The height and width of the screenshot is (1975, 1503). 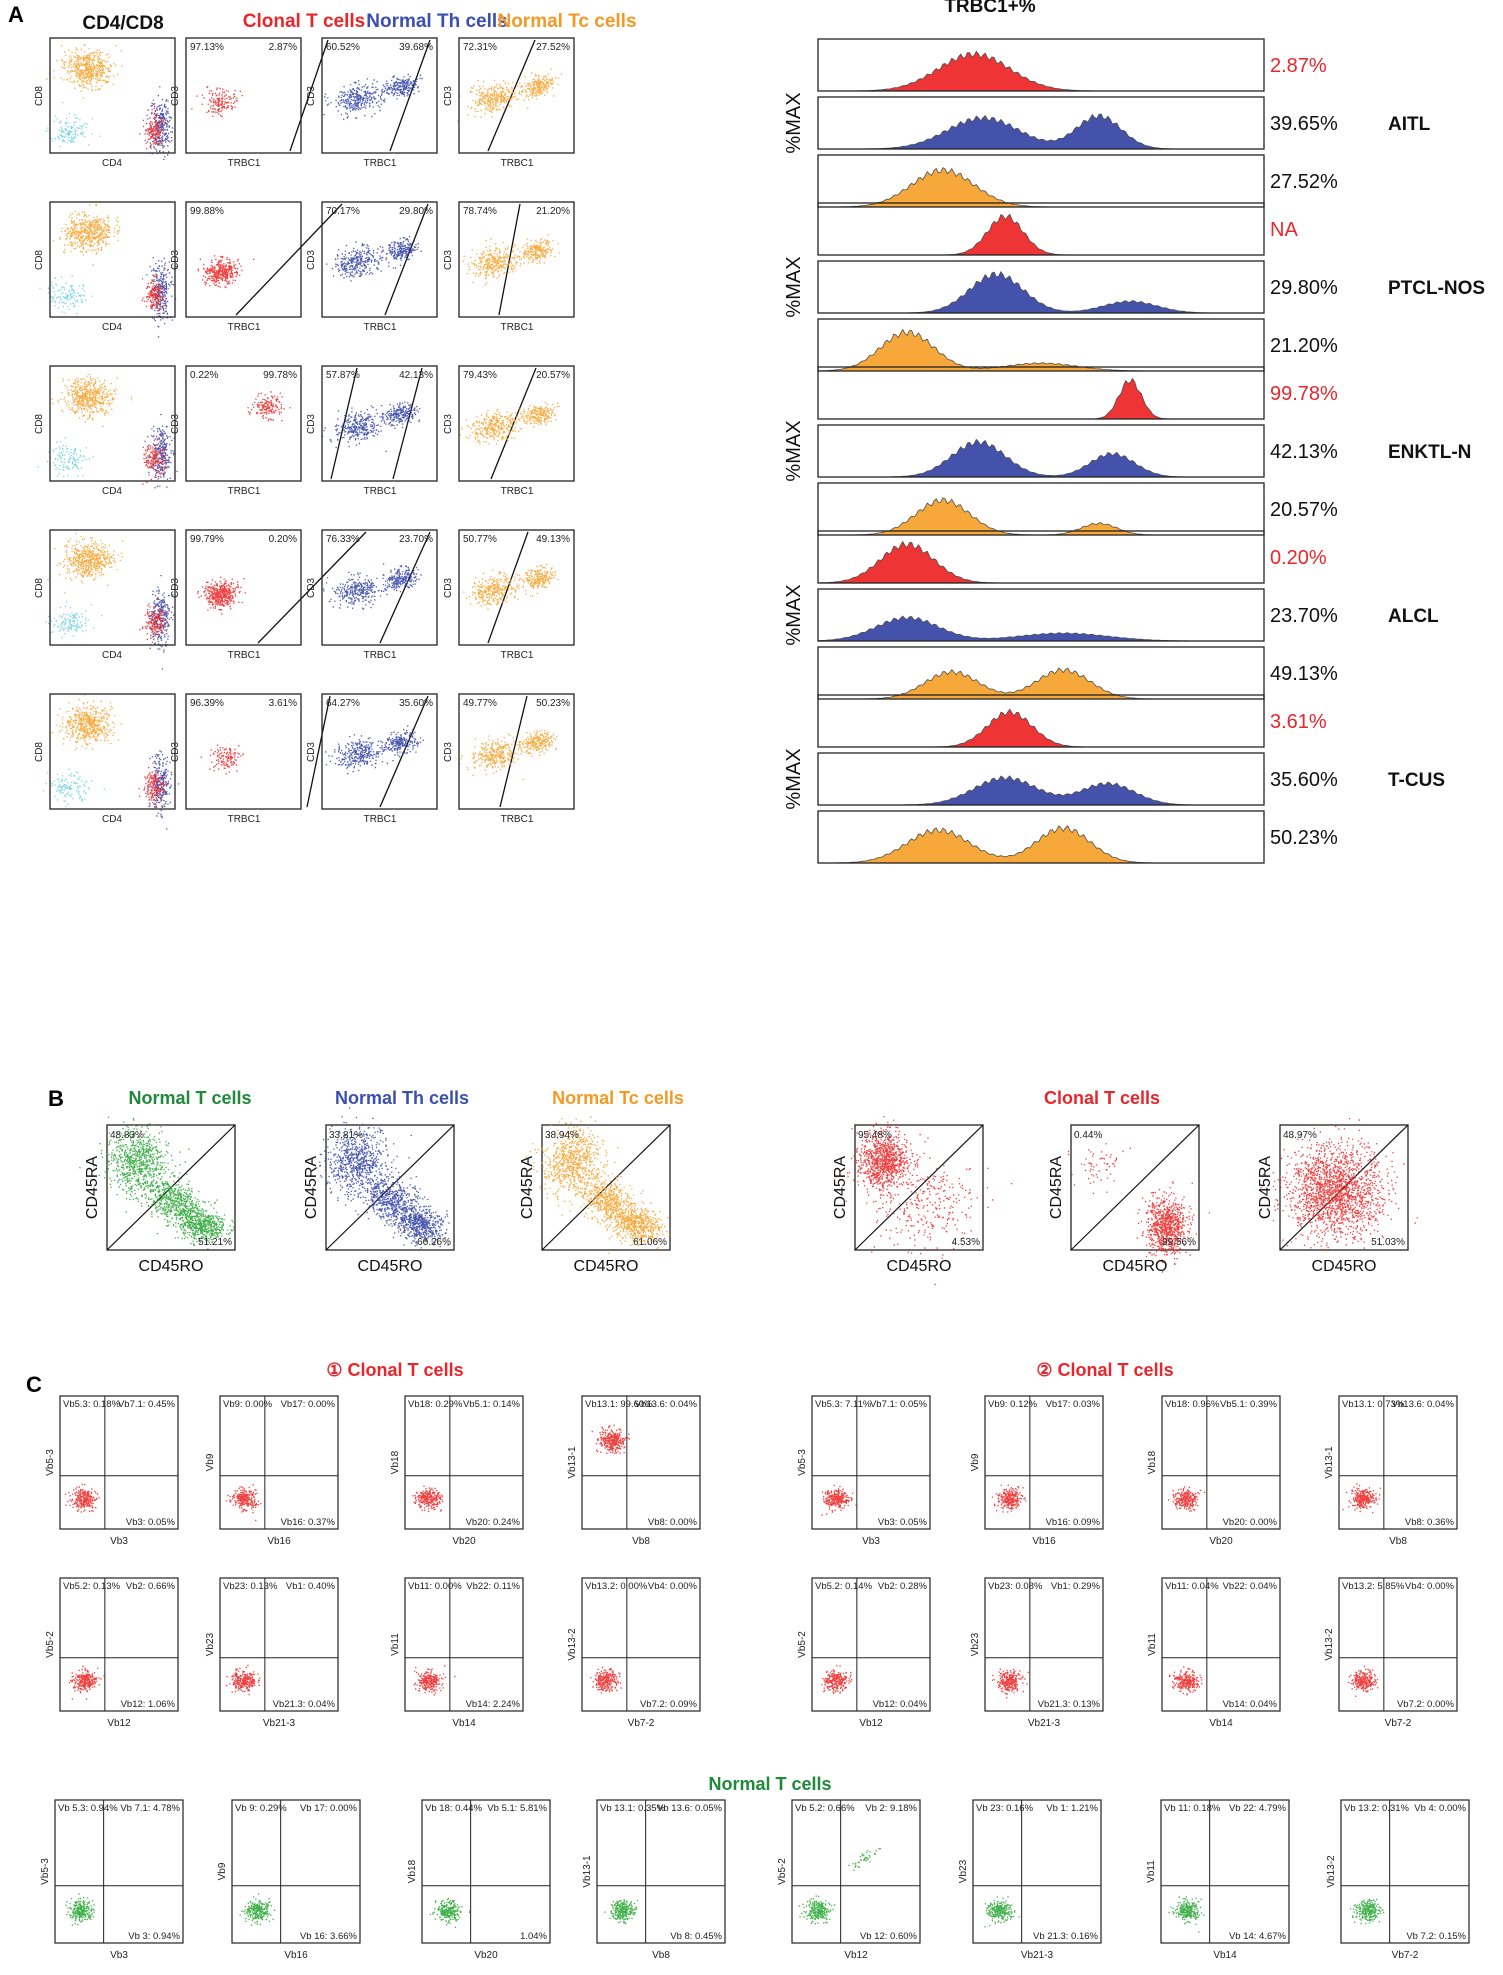 What do you see at coordinates (329, 1808) in the screenshot?
I see `vb-pct-tr: Vb 17: 0.00%` at bounding box center [329, 1808].